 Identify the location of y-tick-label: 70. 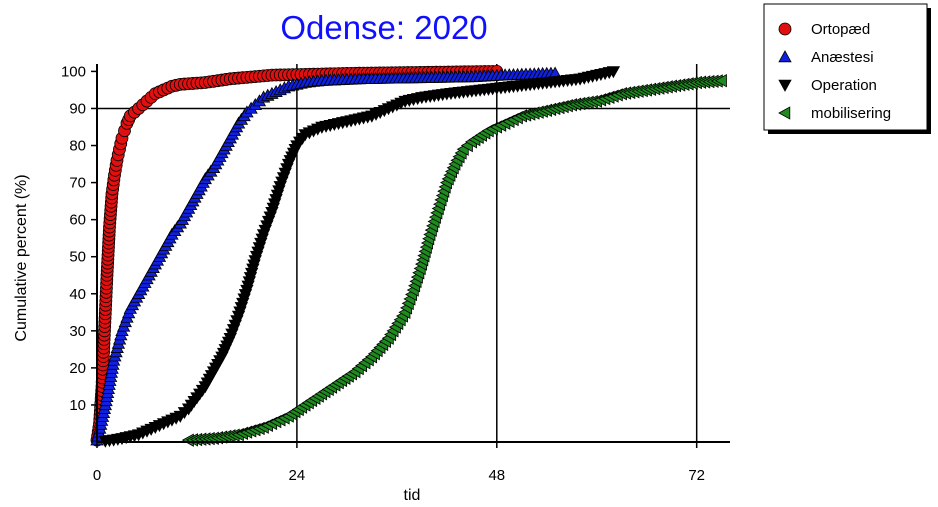
(77, 183).